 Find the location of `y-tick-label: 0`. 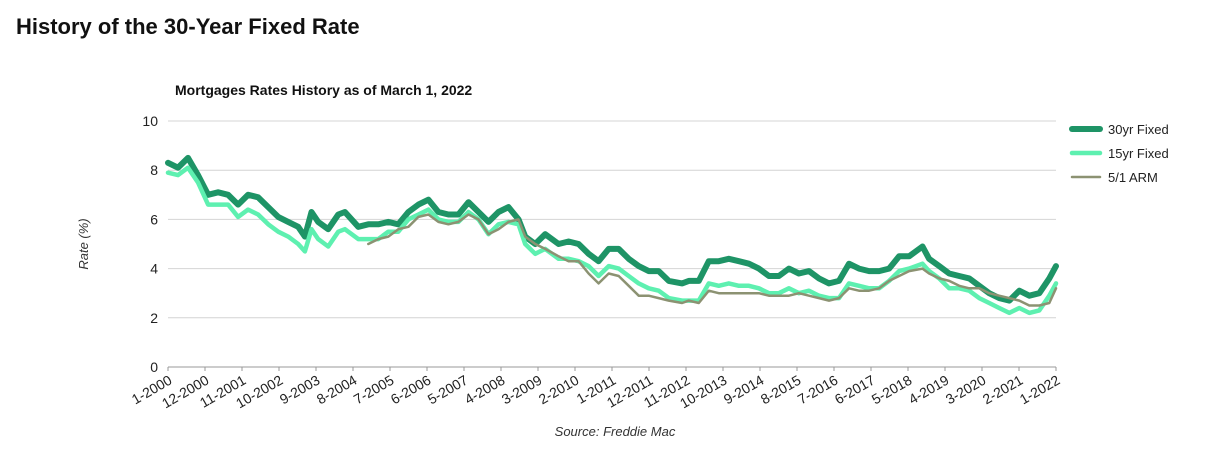

y-tick-label: 0 is located at coordinates (154, 367).